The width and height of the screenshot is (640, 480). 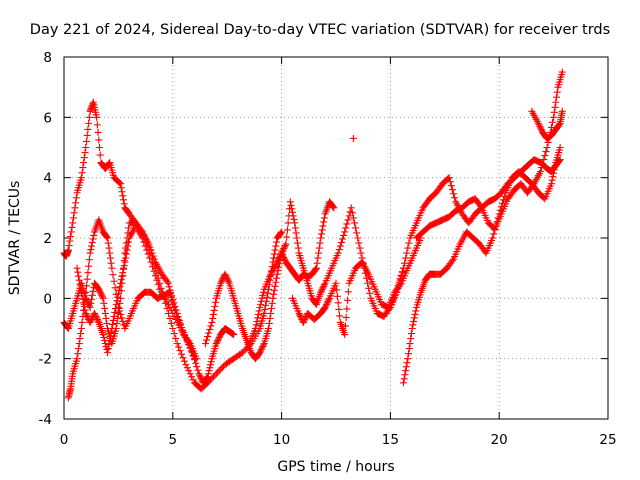 I want to click on y-tick-label: 0, so click(x=47, y=299).